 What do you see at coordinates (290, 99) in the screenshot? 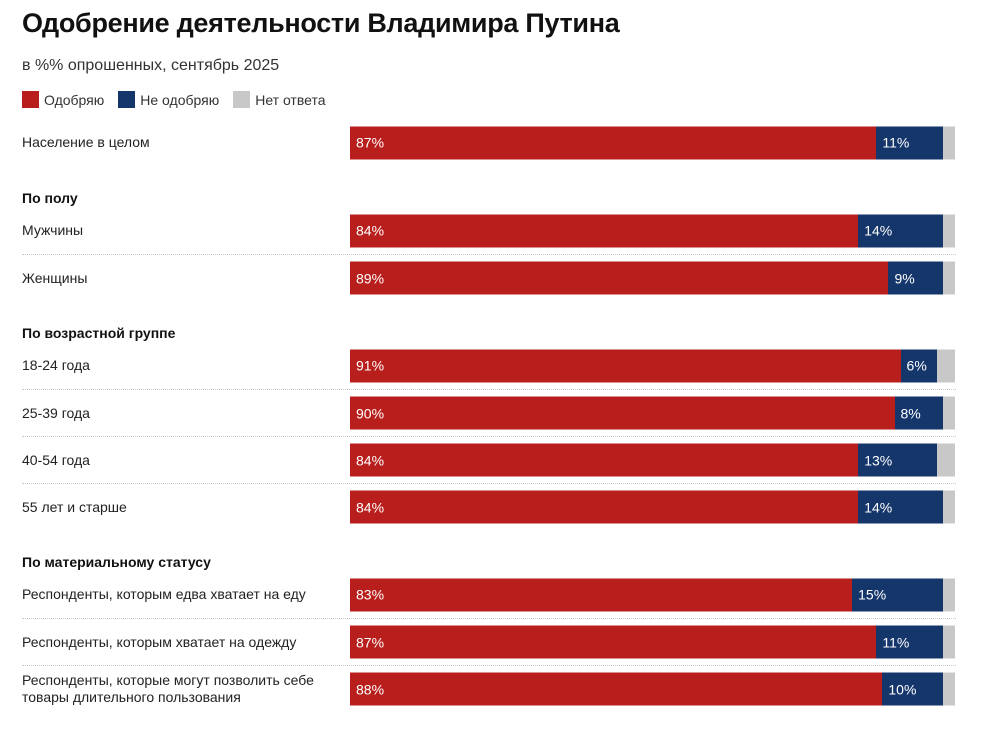
I see `legend-label: Нет ответа` at bounding box center [290, 99].